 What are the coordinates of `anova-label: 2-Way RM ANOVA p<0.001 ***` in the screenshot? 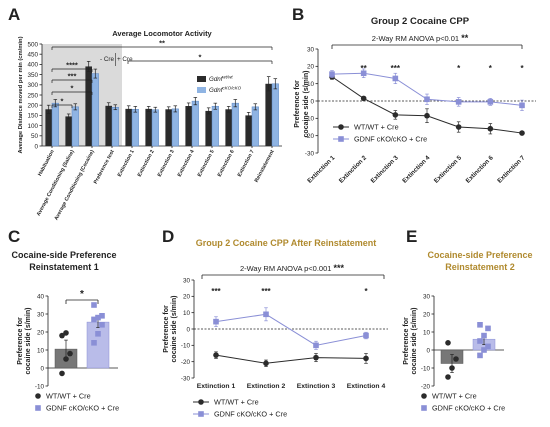 It's located at (292, 268).